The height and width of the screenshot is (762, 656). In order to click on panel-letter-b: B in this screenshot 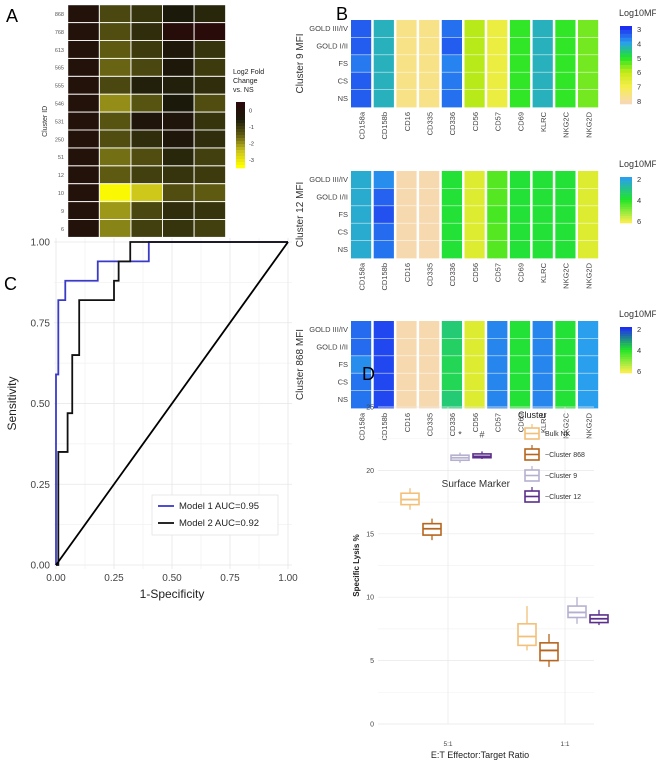, I will do `click(342, 14)`.